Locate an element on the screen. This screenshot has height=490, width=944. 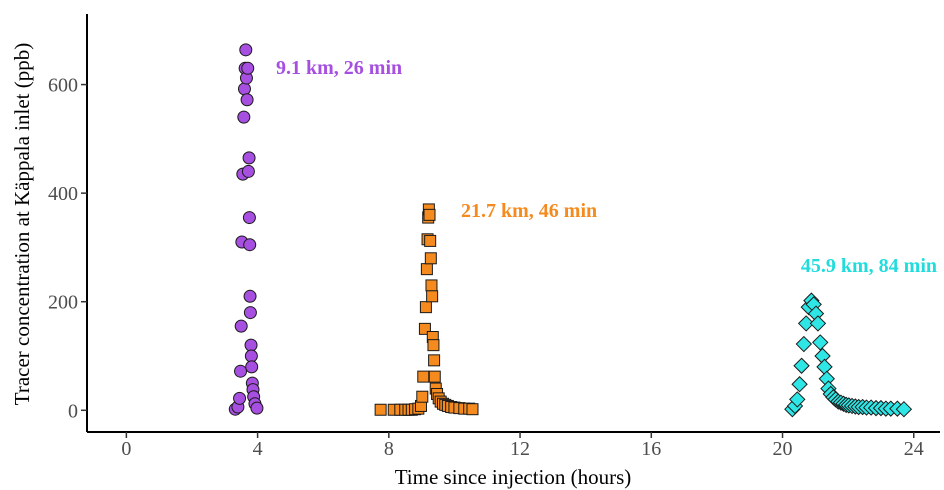
x-tick-label: 12 is located at coordinates (520, 449).